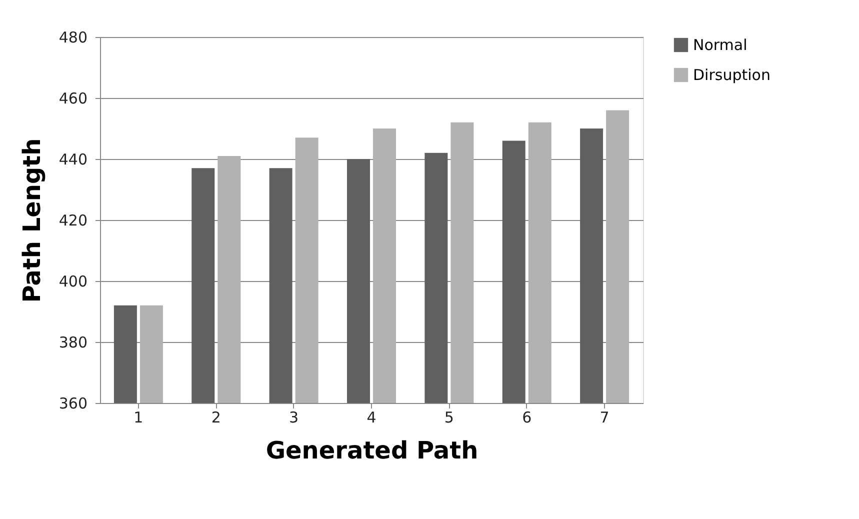  What do you see at coordinates (139, 417) in the screenshot?
I see `x-tick-label: 1` at bounding box center [139, 417].